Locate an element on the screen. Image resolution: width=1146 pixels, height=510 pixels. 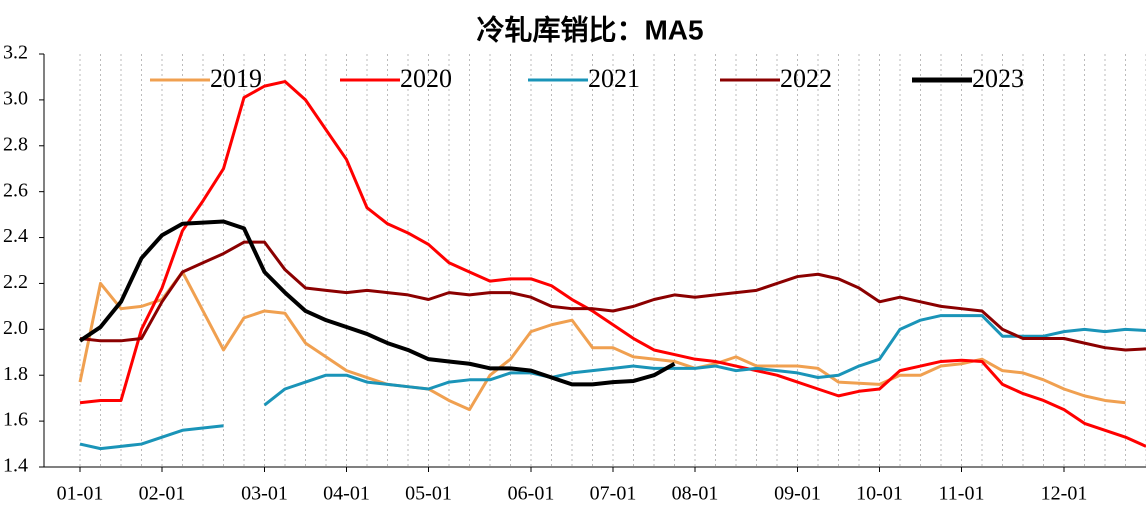
x-tick-label: 05-01 is located at coordinates (428, 494).